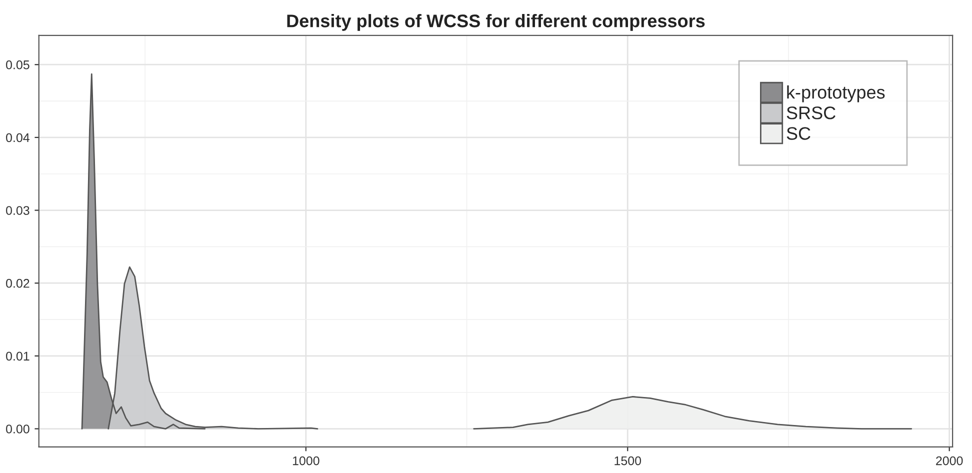 The height and width of the screenshot is (473, 972). What do you see at coordinates (18, 283) in the screenshot?
I see `y-tick-label: 0.02` at bounding box center [18, 283].